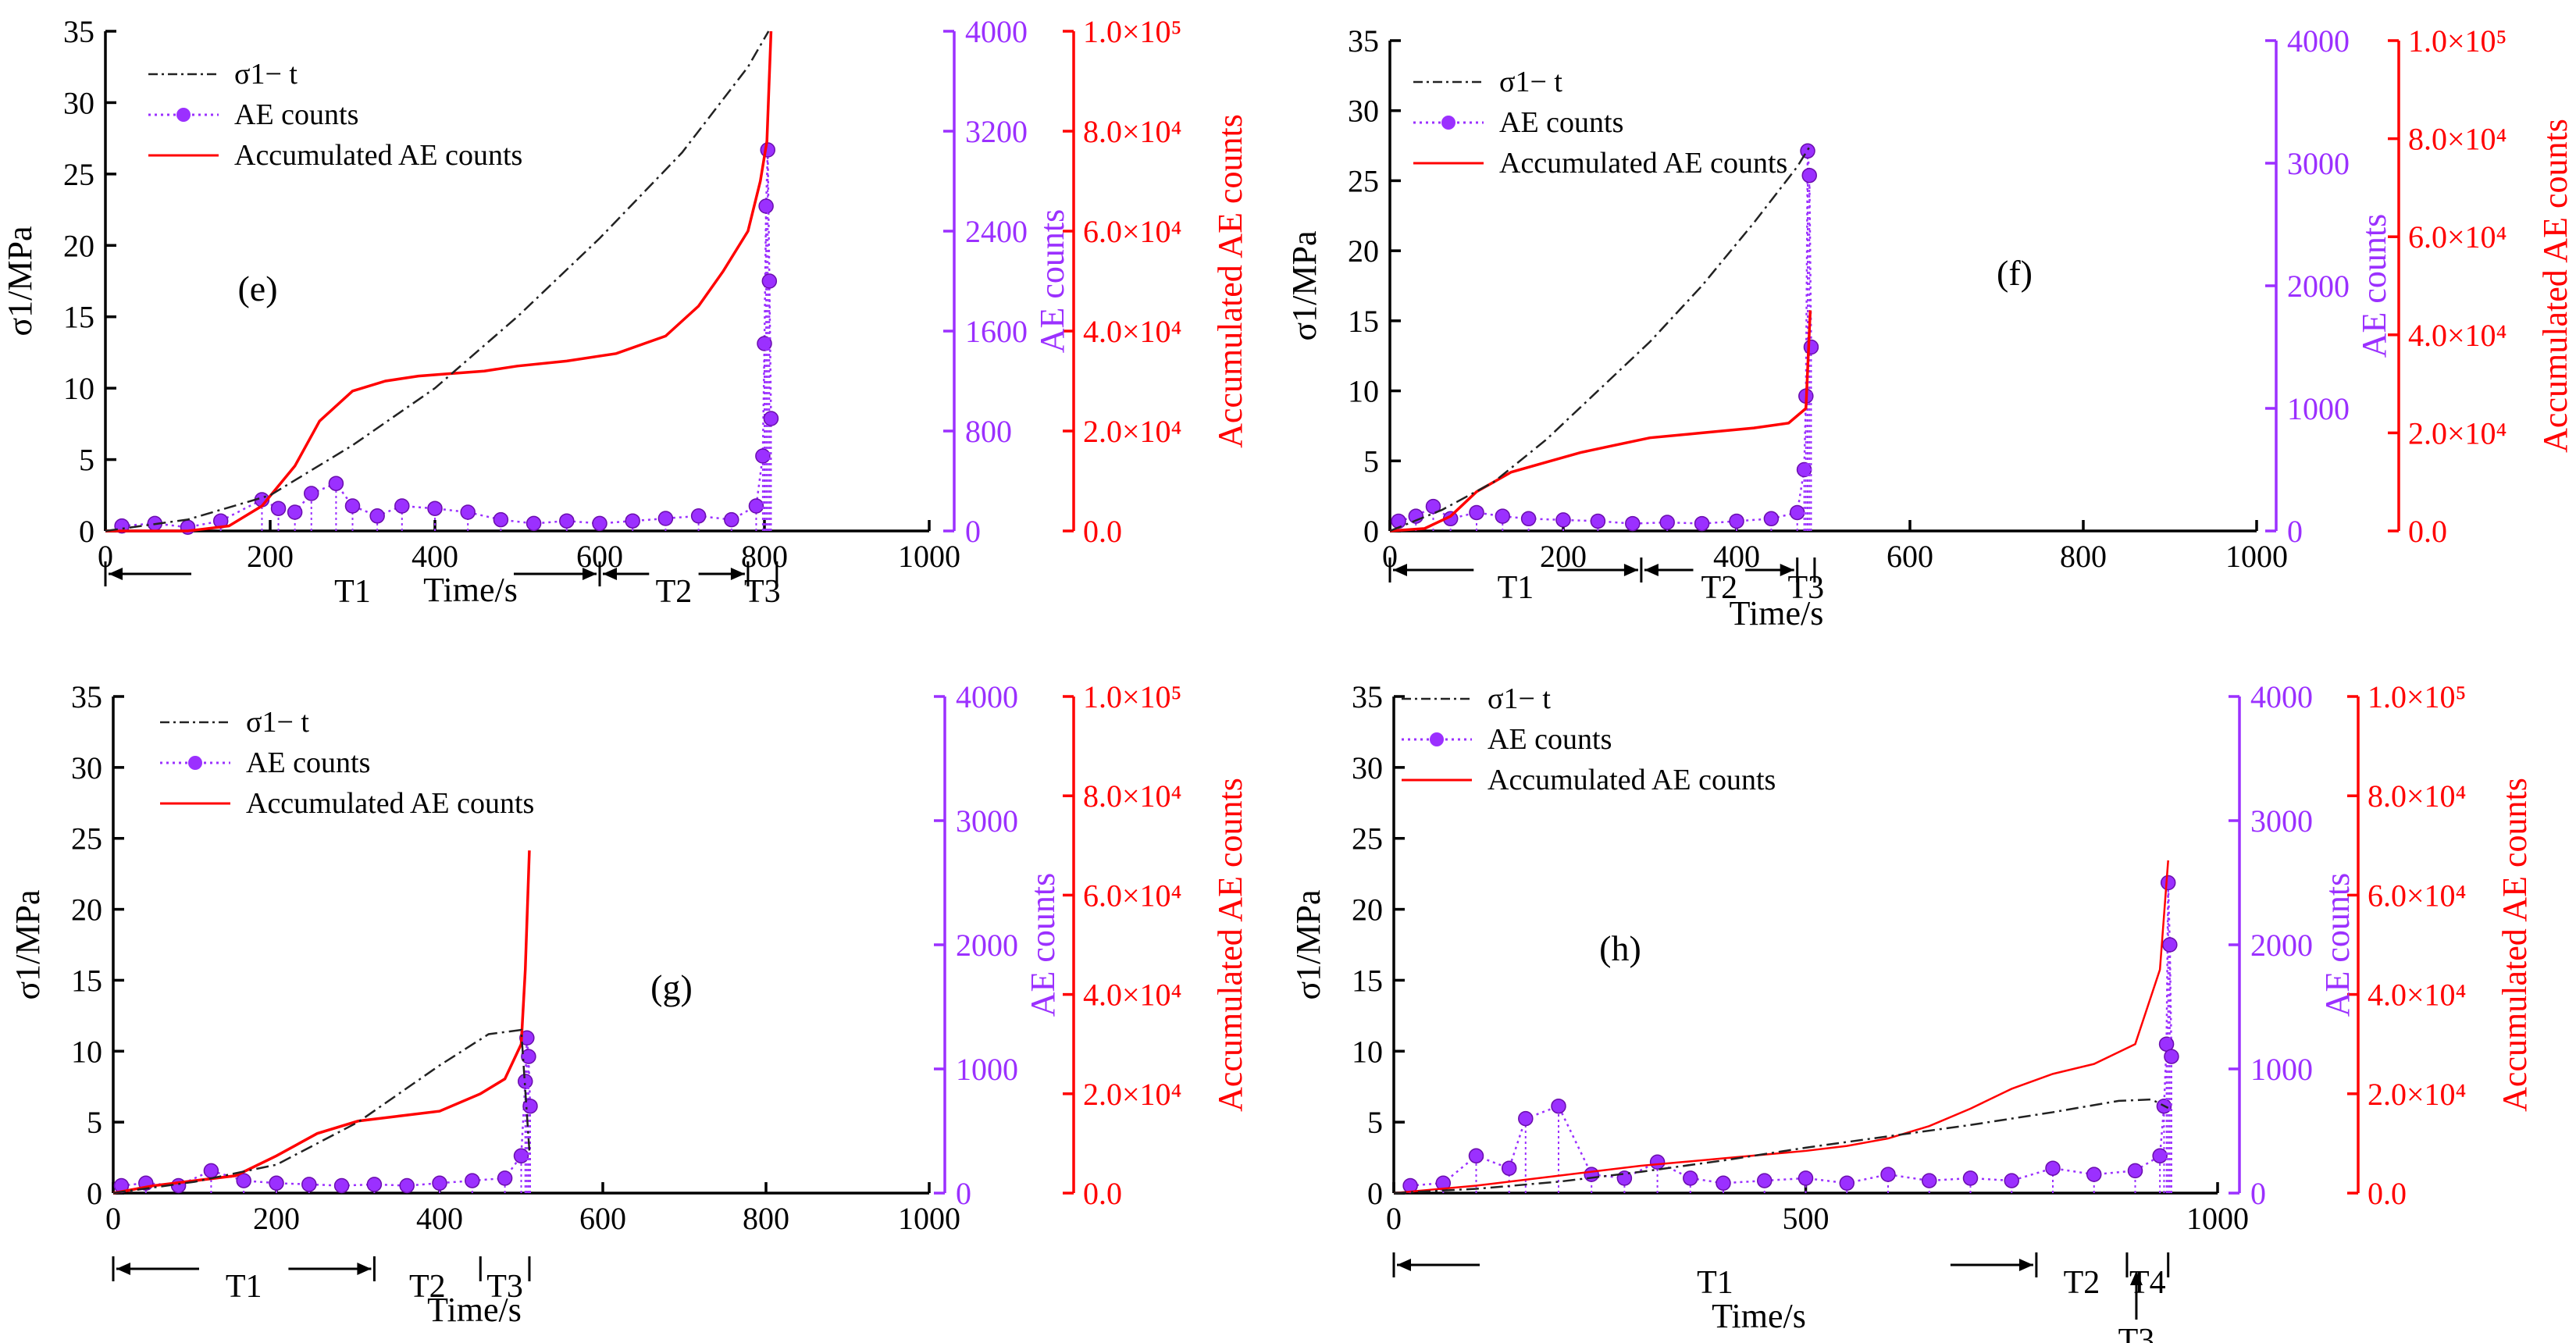  What do you see at coordinates (2427, 531) in the screenshot?
I see `y-tick-label-accumulated: 0.0` at bounding box center [2427, 531].